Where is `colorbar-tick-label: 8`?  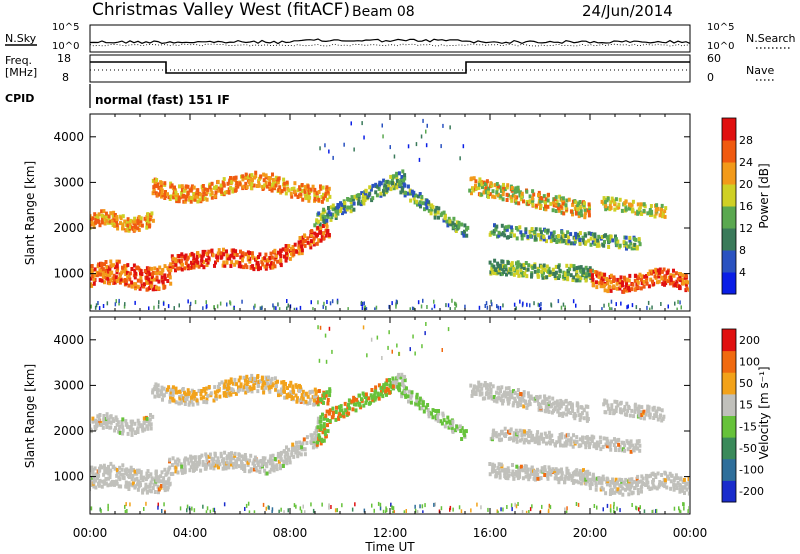 colorbar-tick-label: 8 is located at coordinates (742, 250).